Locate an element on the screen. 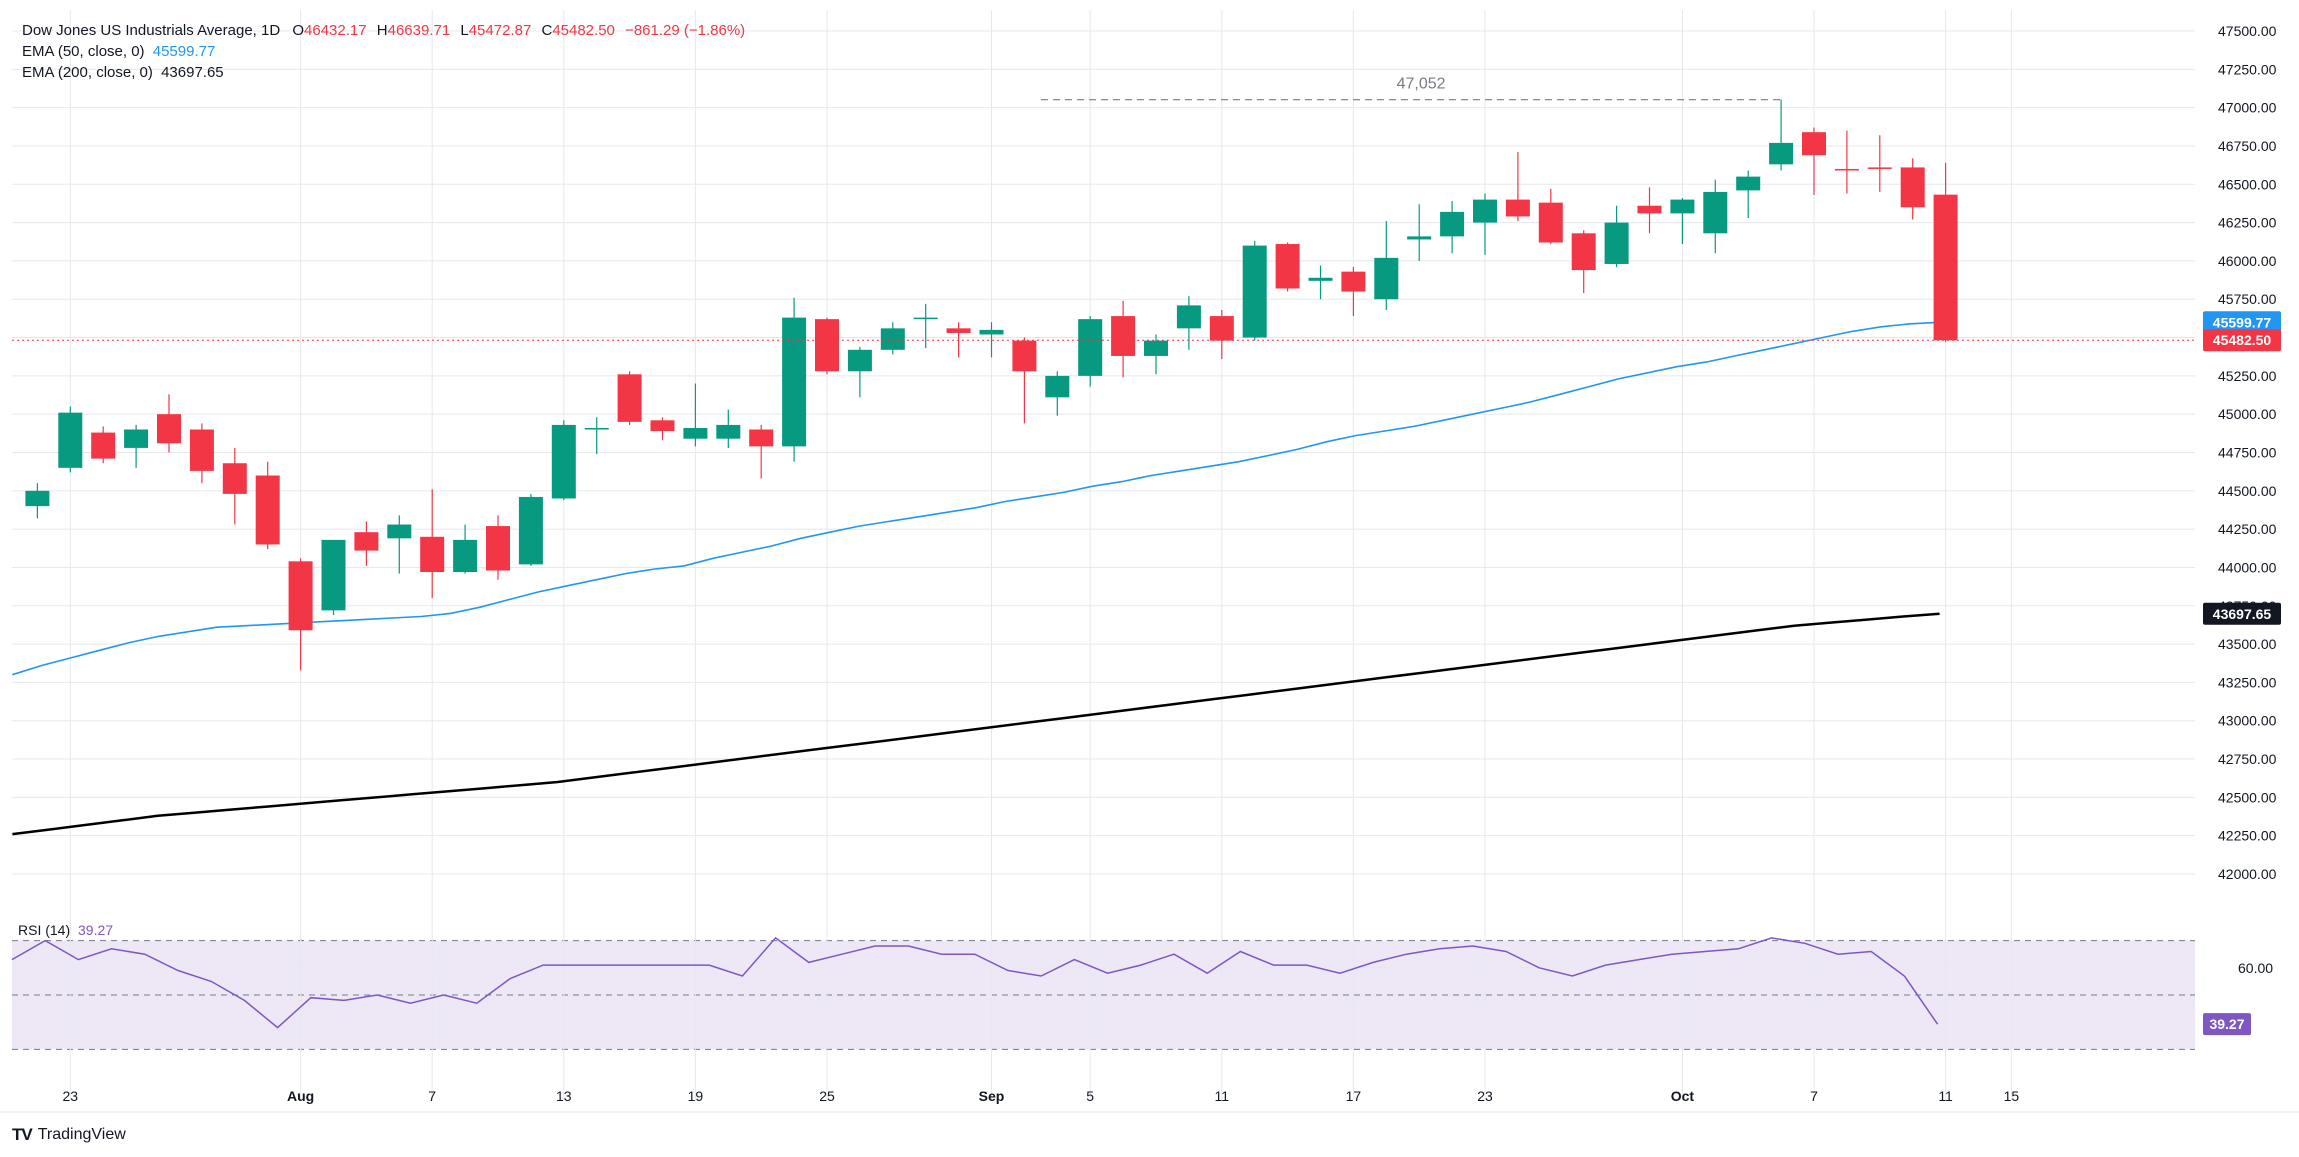 The height and width of the screenshot is (1157, 2299). rsi-line is located at coordinates (975, 982).